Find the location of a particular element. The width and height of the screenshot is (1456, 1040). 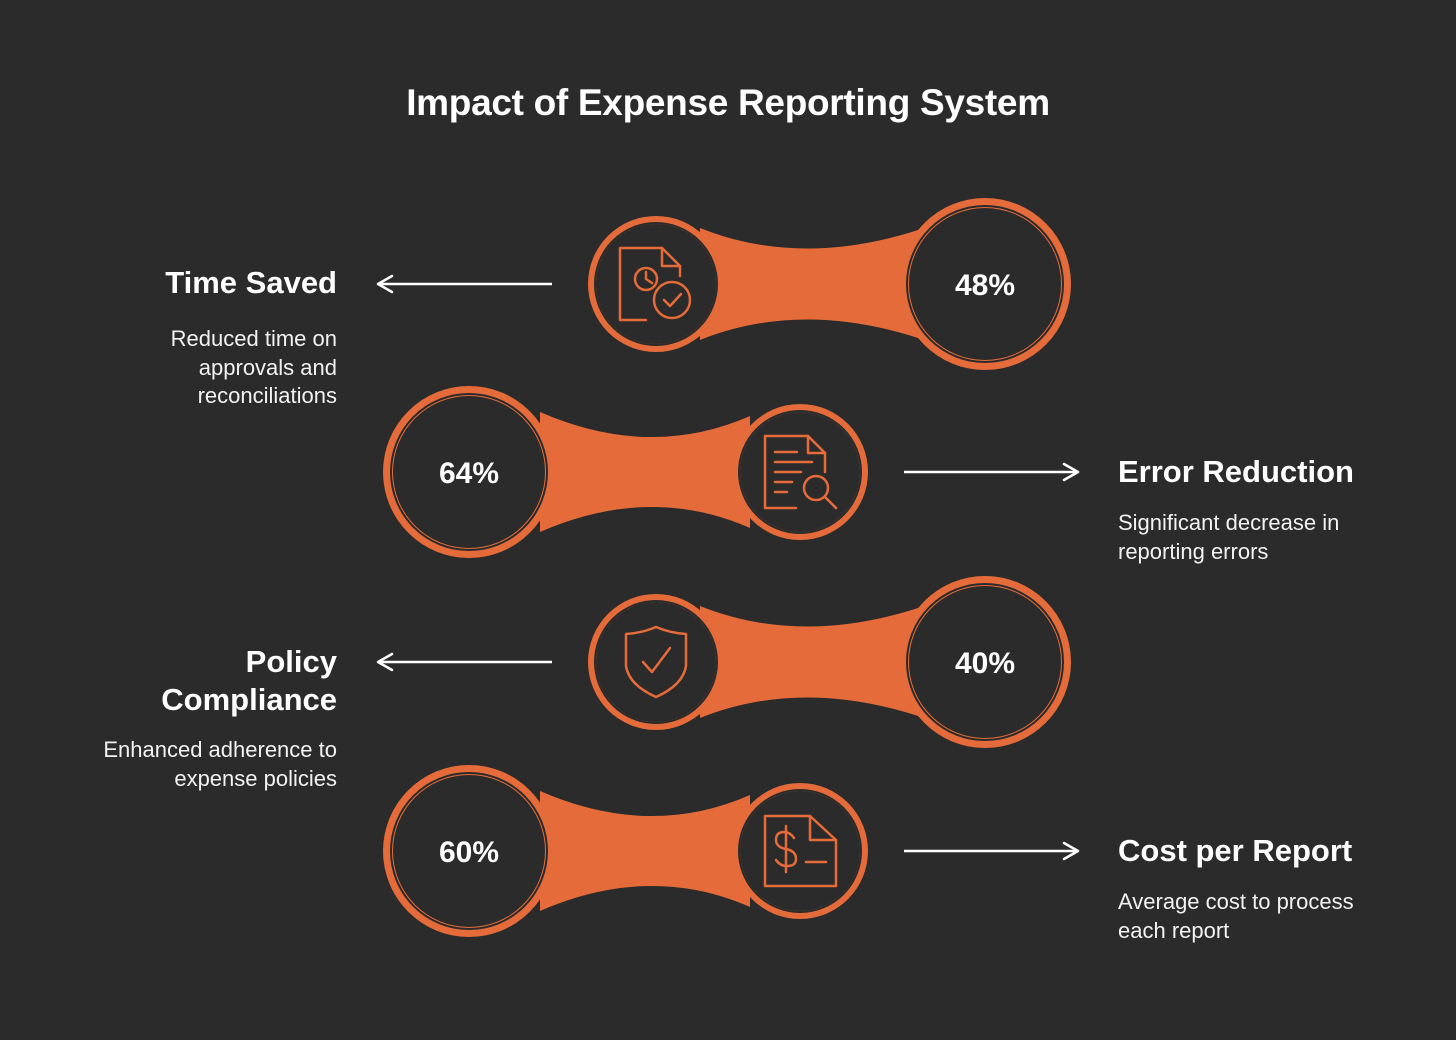

row-error-reduction: 64% is located at coordinates (731, 472).